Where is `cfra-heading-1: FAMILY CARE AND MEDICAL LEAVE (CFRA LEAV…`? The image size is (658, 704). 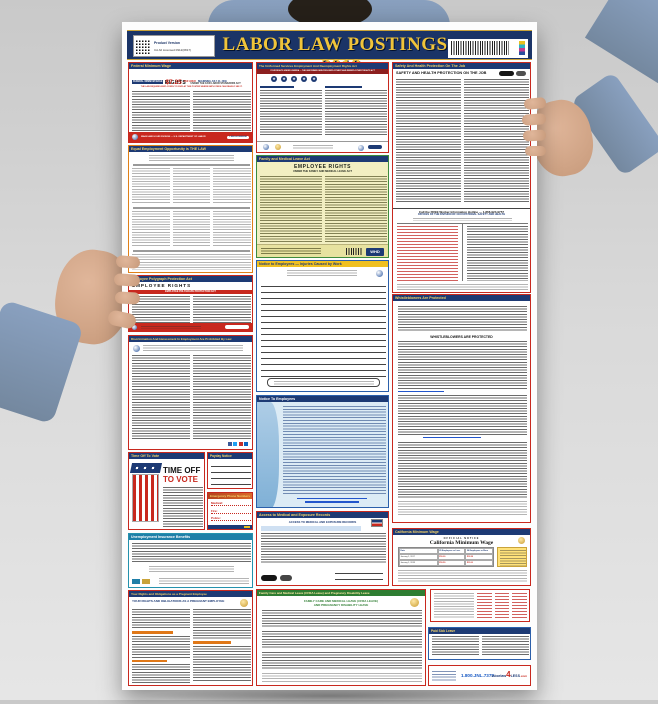 cfra-heading-1: FAMILY CARE AND MEDICAL LEAVE (CFRA LEAV… is located at coordinates (341, 601).